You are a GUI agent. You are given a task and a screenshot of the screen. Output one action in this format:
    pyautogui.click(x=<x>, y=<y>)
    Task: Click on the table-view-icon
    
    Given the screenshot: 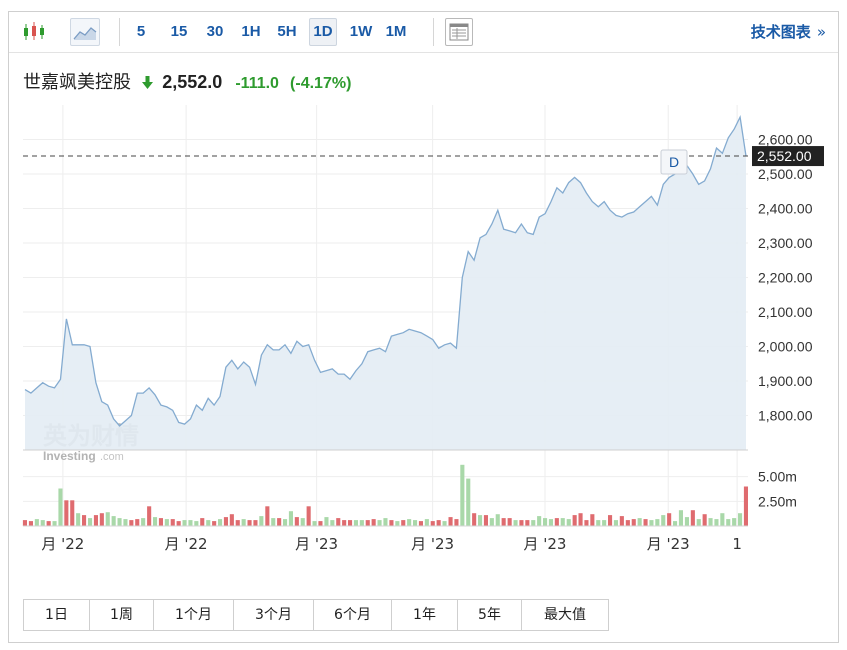 What is the action you would take?
    pyautogui.click(x=459, y=32)
    